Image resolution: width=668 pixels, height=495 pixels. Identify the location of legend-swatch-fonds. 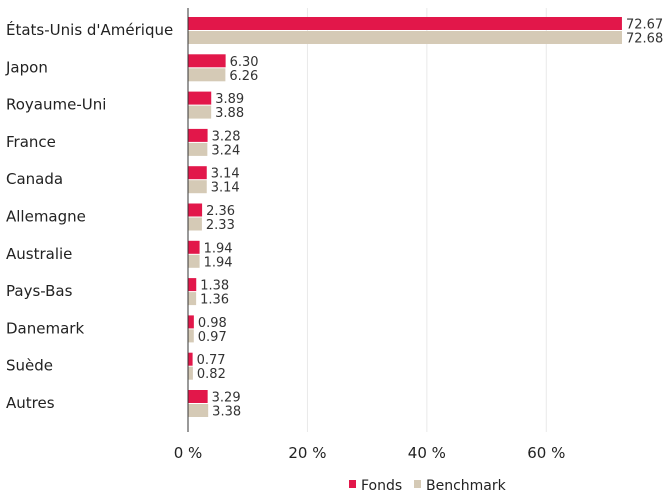
(352, 484).